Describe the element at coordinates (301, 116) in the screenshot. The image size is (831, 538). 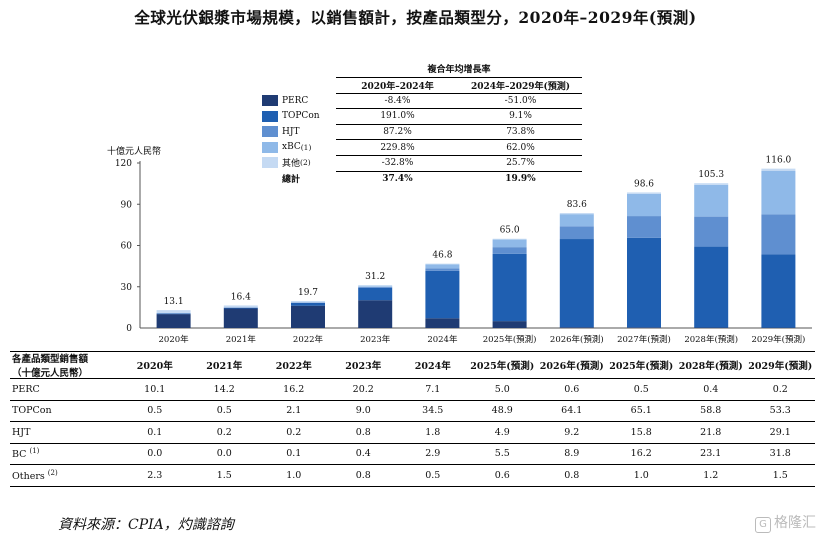
I see `legend-label: TOPCon` at that location.